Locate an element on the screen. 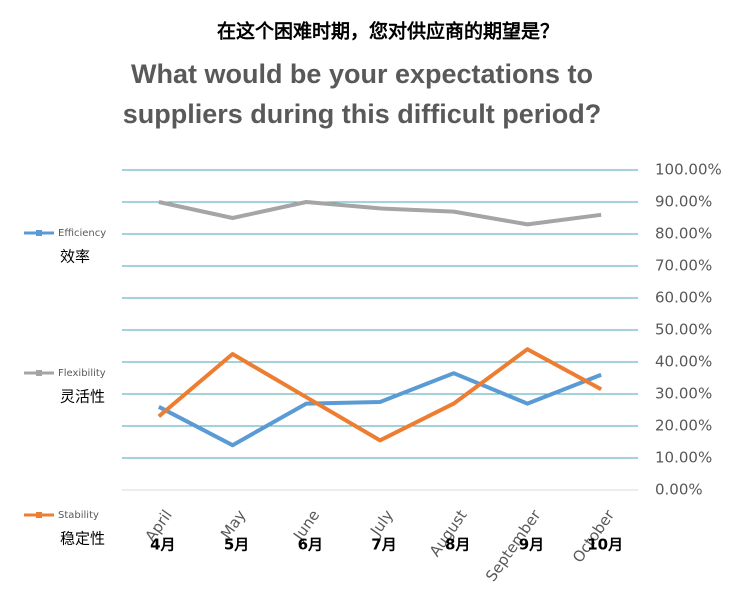 The image size is (752, 600). y-tick-label: 20.00% is located at coordinates (683, 426).